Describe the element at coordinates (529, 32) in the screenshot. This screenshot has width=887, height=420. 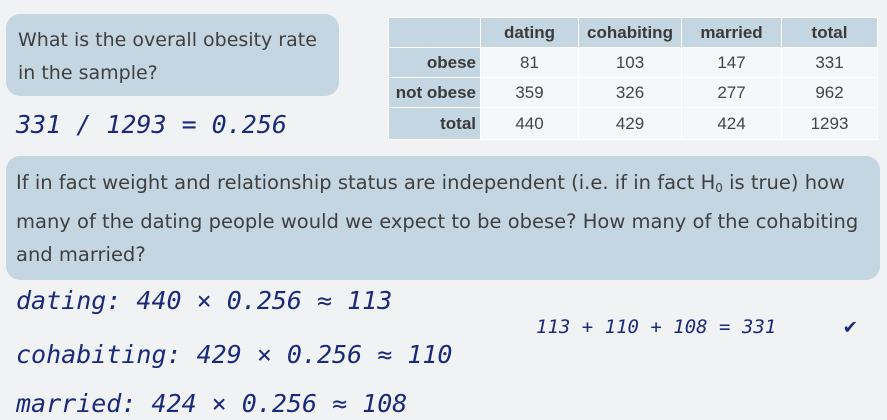
I see `col-header-dating: dating` at that location.